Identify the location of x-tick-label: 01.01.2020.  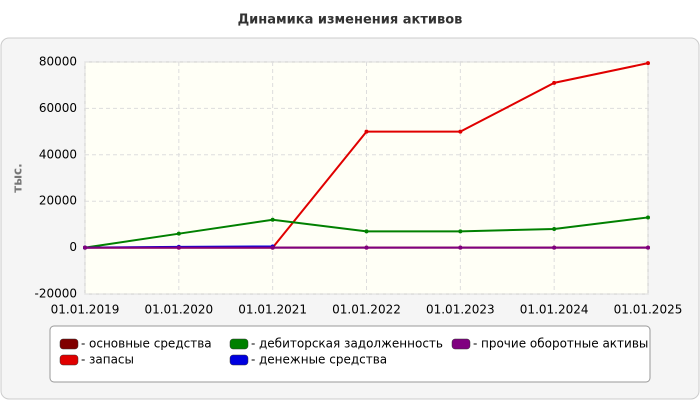
(178, 310).